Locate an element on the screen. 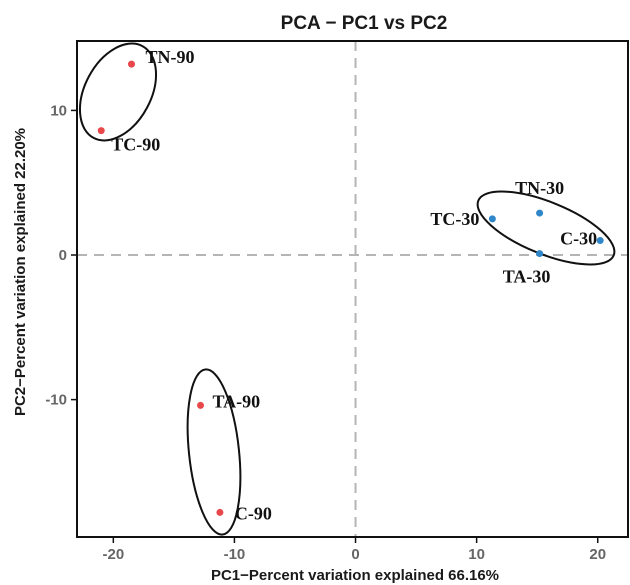  x-axis-label: PC1−Percent variation explained 66.16% is located at coordinates (355, 575).